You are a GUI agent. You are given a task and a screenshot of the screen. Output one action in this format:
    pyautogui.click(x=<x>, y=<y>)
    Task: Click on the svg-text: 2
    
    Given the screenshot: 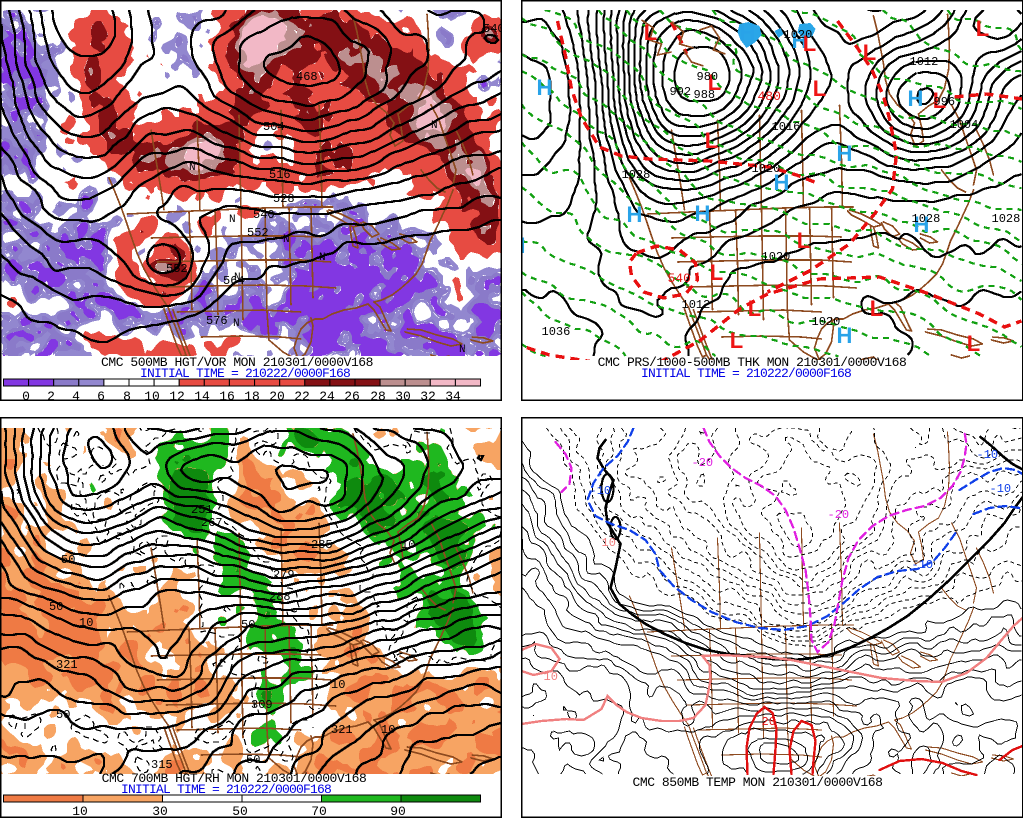 What is the action you would take?
    pyautogui.click(x=51, y=395)
    